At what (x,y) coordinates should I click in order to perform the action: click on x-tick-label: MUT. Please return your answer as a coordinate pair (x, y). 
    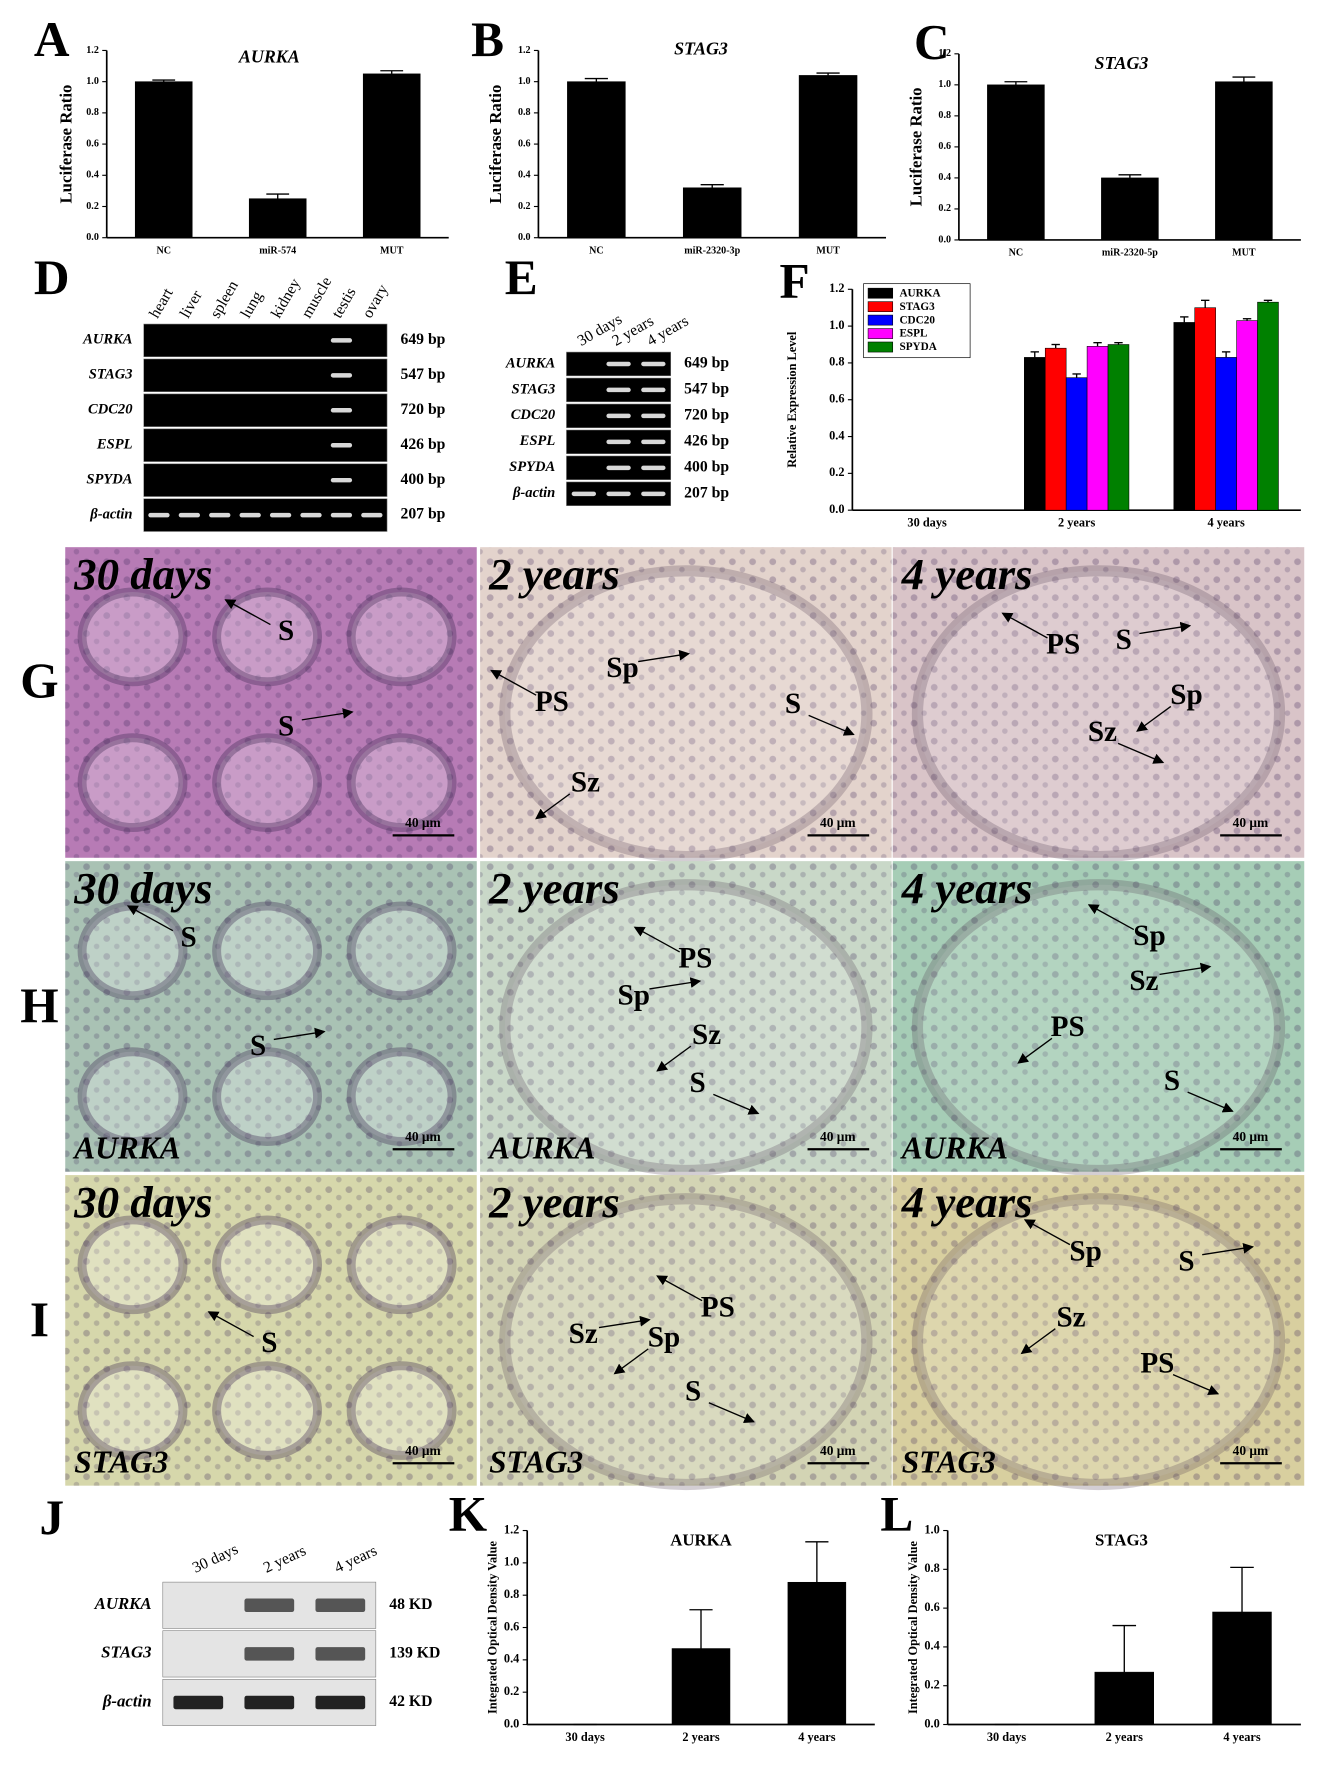
    Looking at the image, I should click on (392, 250).